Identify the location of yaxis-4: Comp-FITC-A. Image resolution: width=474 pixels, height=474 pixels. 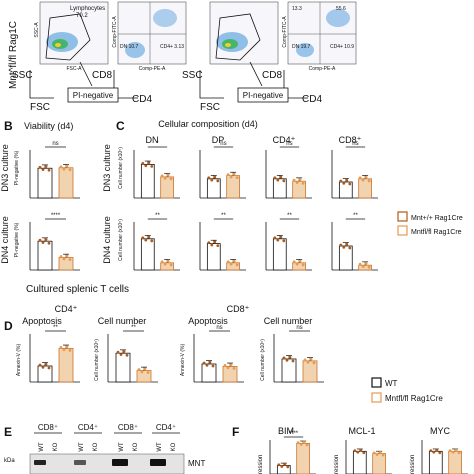
(285, 32).